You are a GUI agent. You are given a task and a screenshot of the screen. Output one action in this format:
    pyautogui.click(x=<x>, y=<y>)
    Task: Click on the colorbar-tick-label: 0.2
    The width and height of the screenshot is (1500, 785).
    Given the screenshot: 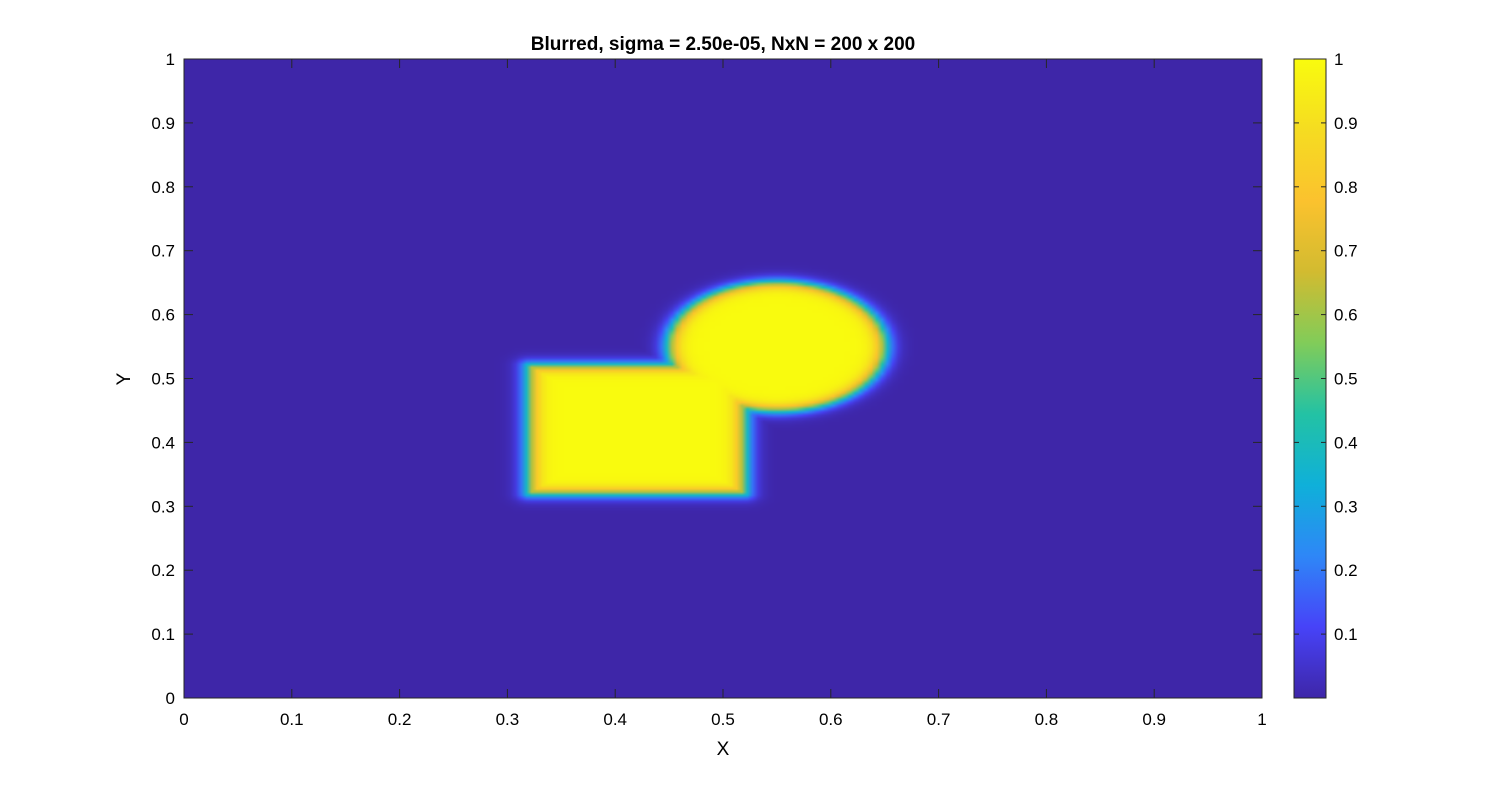 What is the action you would take?
    pyautogui.click(x=1346, y=570)
    